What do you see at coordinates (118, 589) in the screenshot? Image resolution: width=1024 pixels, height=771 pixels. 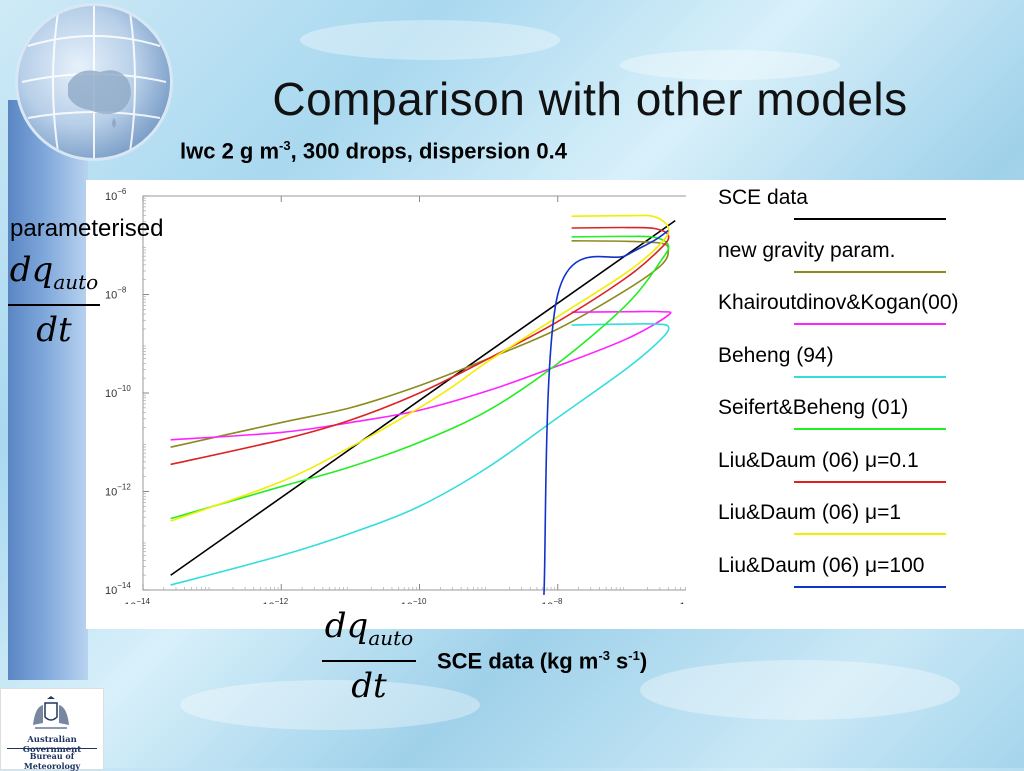 I see `y-tick-label: 10⁻¹⁴` at bounding box center [118, 589].